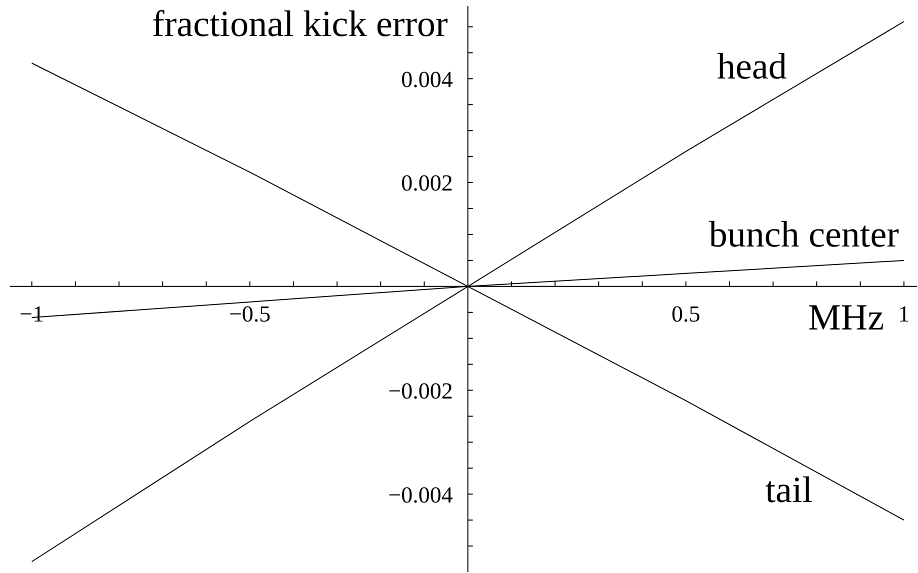 The width and height of the screenshot is (918, 573). Describe the element at coordinates (846, 317) in the screenshot. I see `x-axis-title: MHz` at that location.